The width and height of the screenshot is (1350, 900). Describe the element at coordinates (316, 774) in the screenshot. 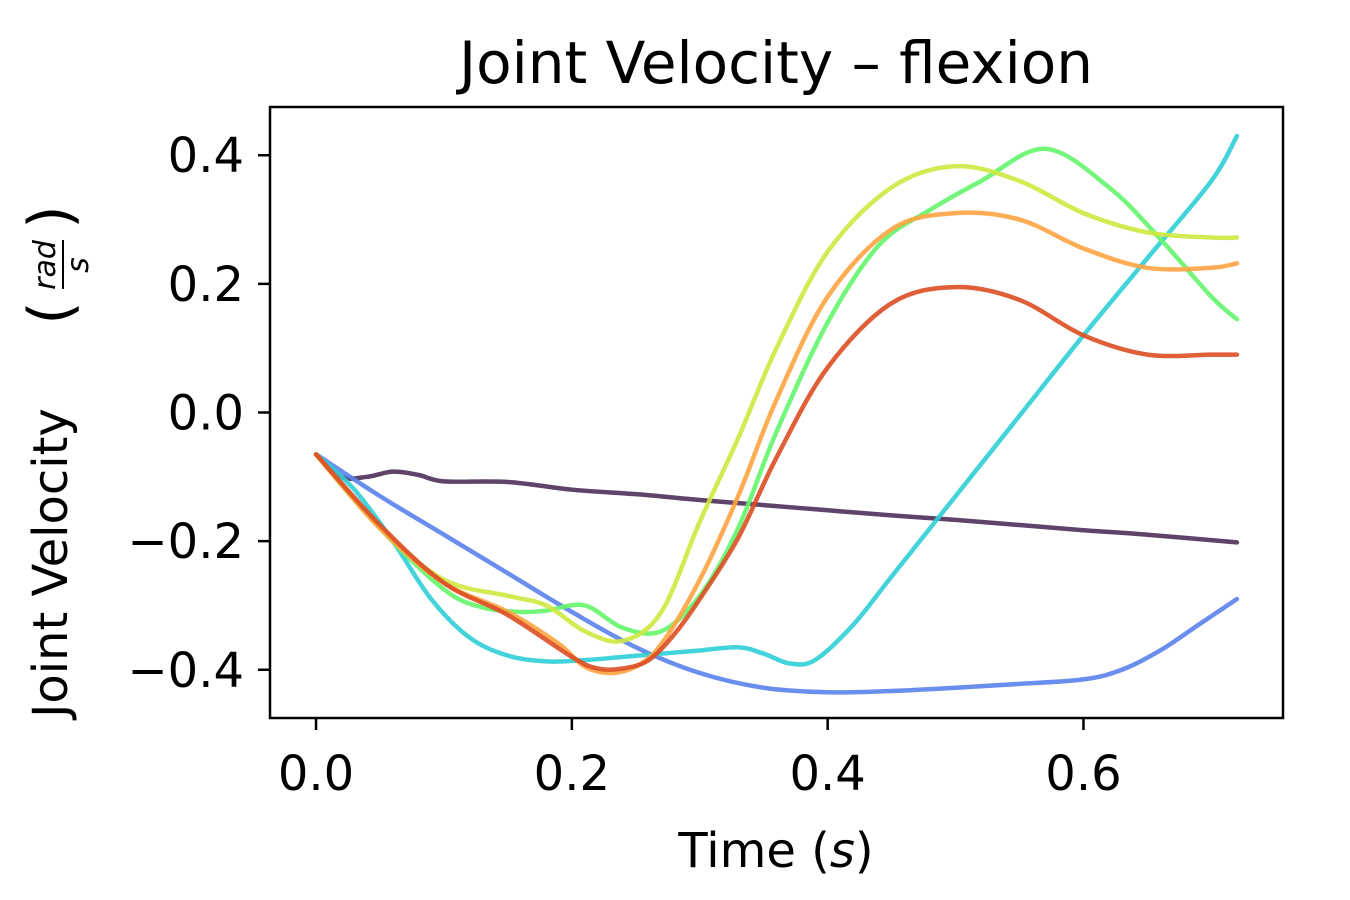

I see `x-tick-label: 0.0` at that location.